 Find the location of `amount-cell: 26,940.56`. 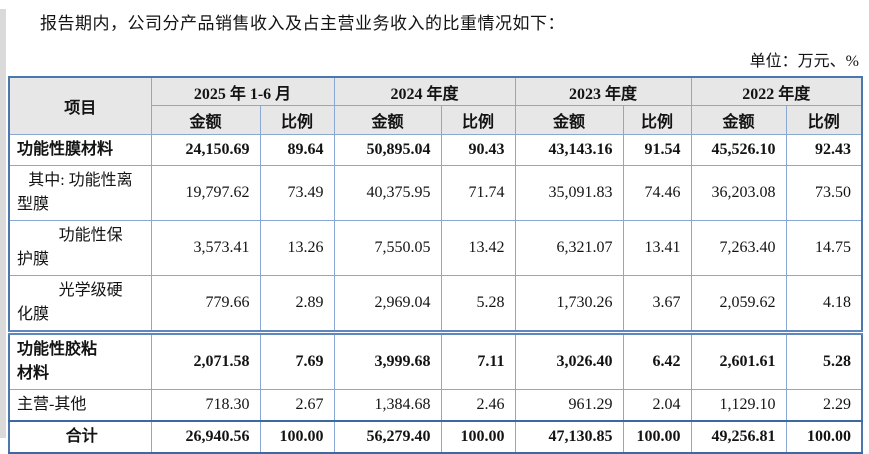

amount-cell: 26,940.56 is located at coordinates (205, 437).